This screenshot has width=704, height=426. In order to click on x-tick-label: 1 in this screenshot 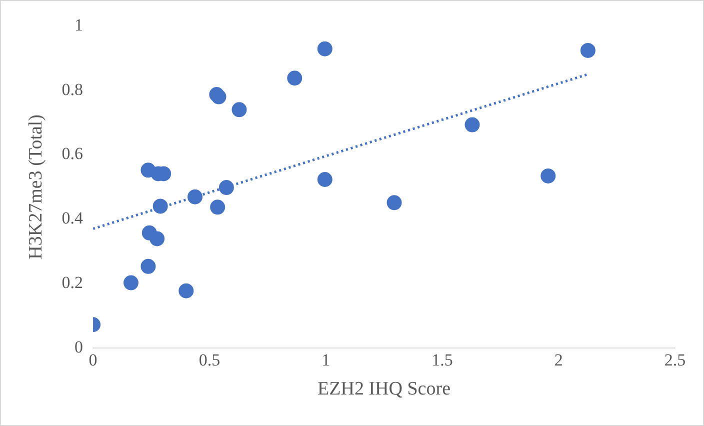, I will do `click(326, 360)`.